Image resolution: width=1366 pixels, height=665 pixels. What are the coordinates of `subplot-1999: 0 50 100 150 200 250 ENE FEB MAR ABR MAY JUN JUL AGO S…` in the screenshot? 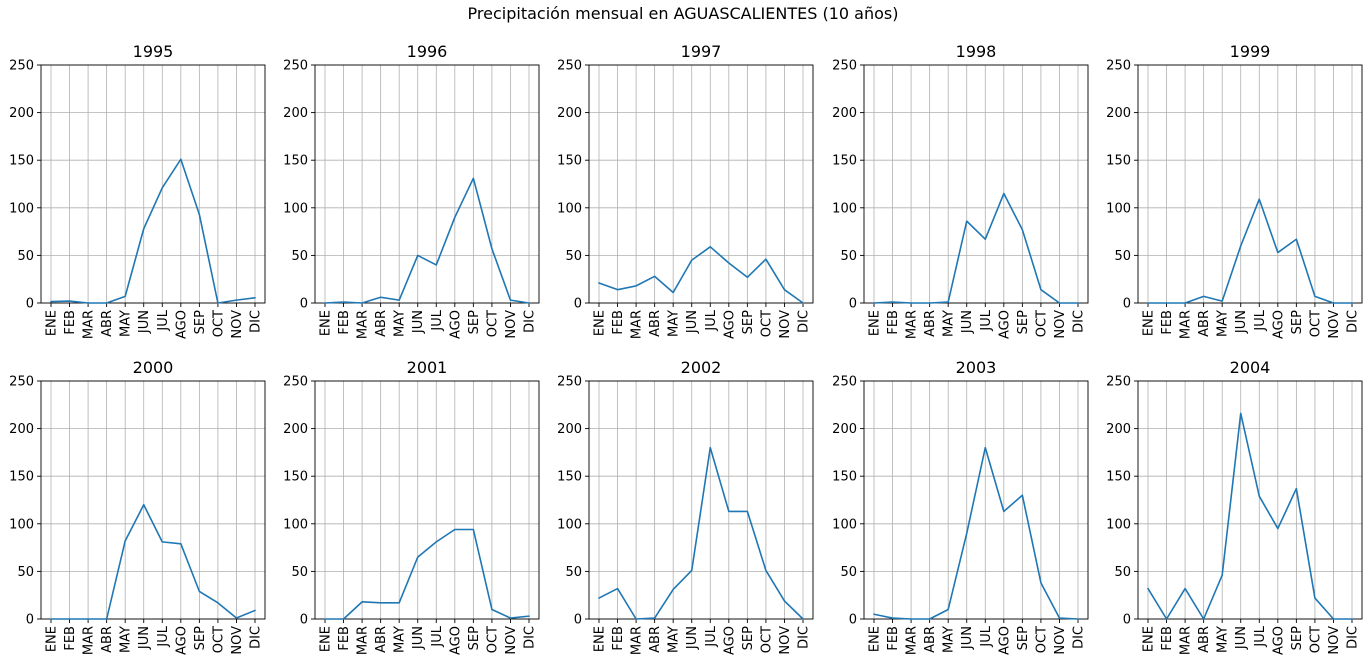 It's located at (1234, 190).